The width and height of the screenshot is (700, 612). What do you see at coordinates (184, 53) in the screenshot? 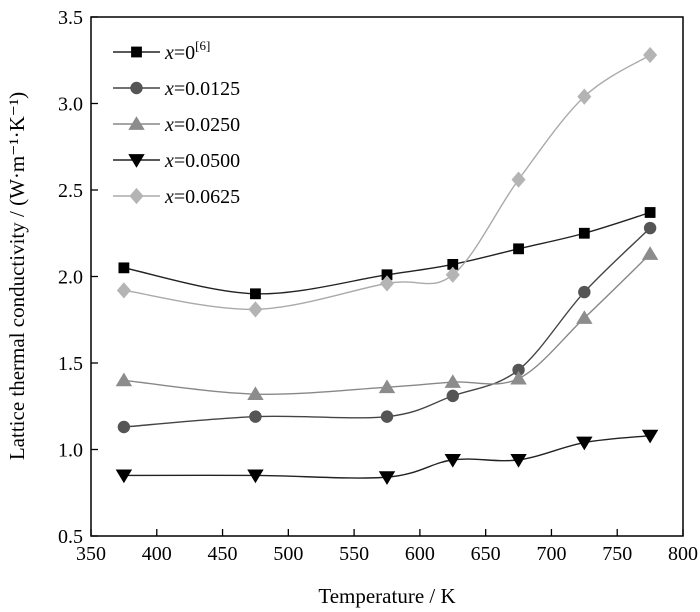
I see `legend-value: =0` at bounding box center [184, 53].